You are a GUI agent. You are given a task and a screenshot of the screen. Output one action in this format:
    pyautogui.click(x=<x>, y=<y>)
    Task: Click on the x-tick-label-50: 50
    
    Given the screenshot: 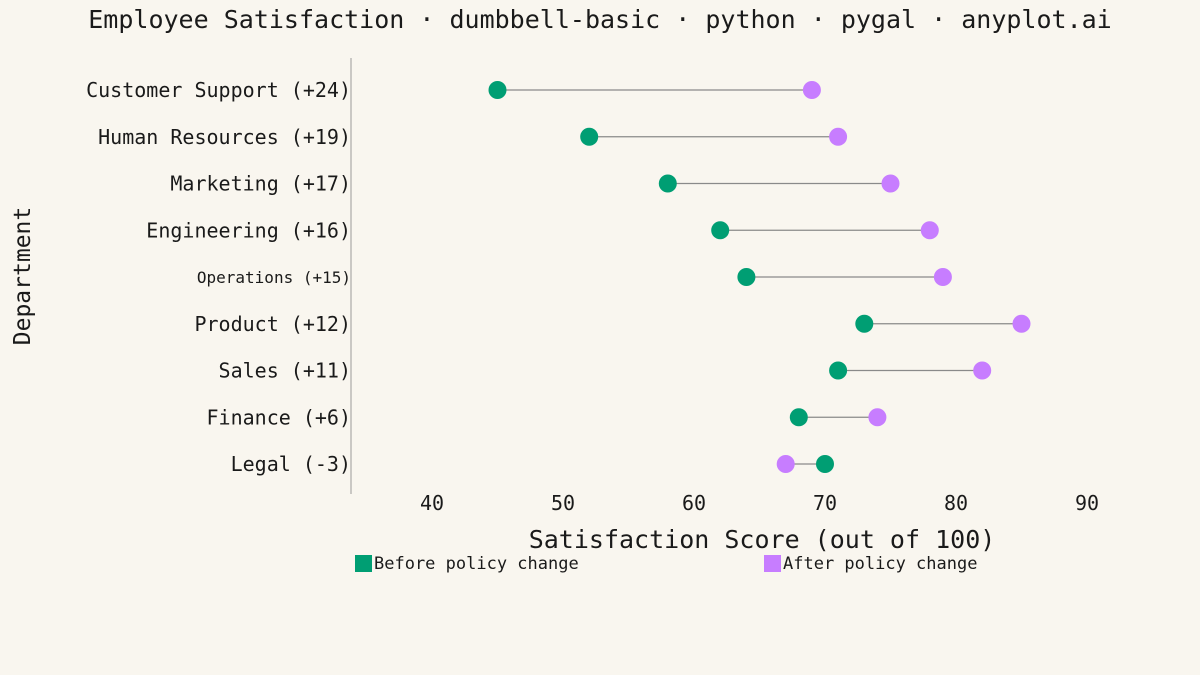 What is the action you would take?
    pyautogui.click(x=563, y=503)
    